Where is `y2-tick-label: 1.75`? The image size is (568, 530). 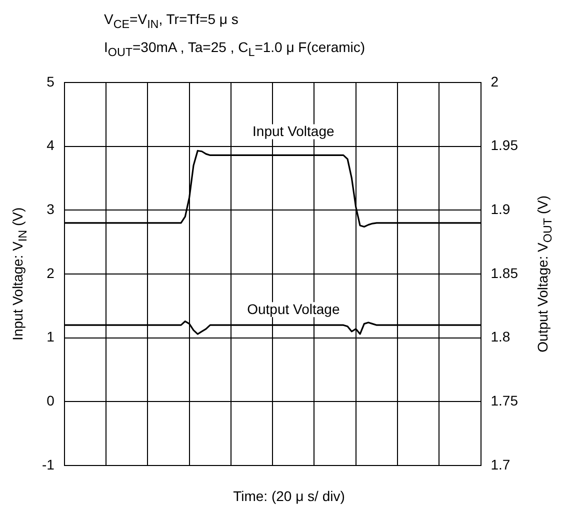 y2-tick-label: 1.75 is located at coordinates (504, 400).